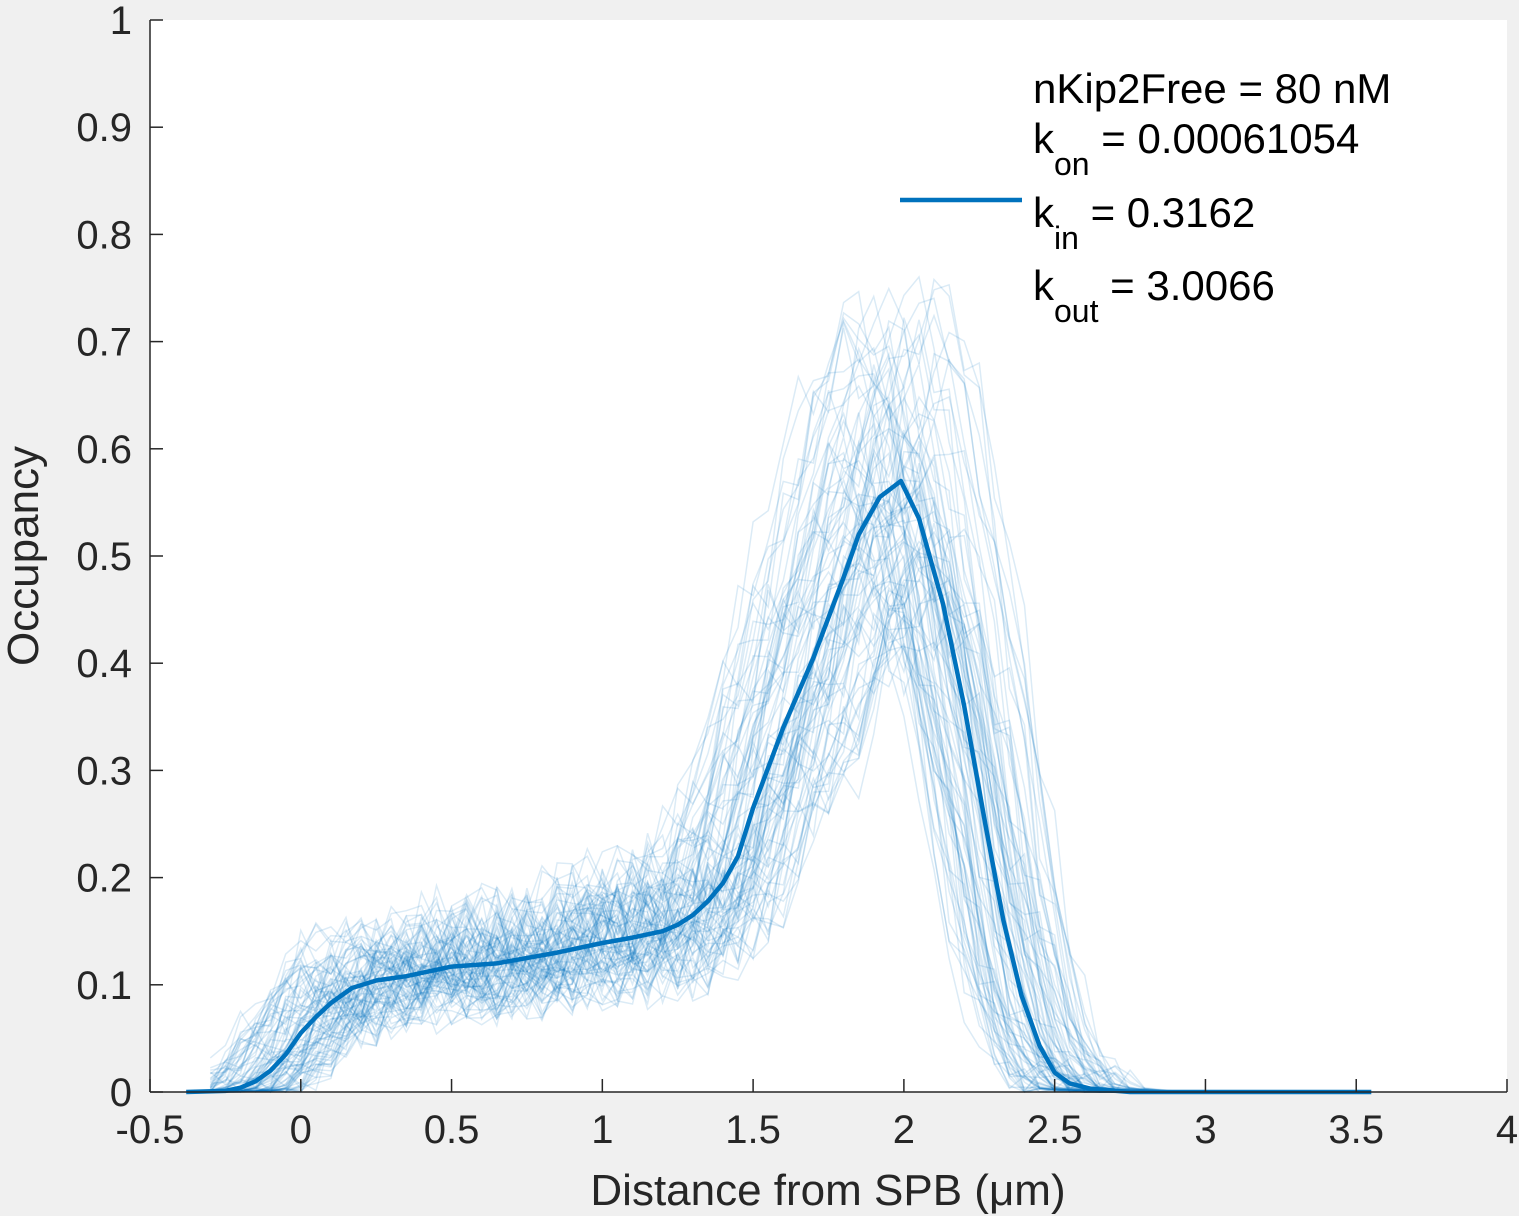 The height and width of the screenshot is (1216, 1519). I want to click on x-tick-label: 3.5, so click(1356, 1130).